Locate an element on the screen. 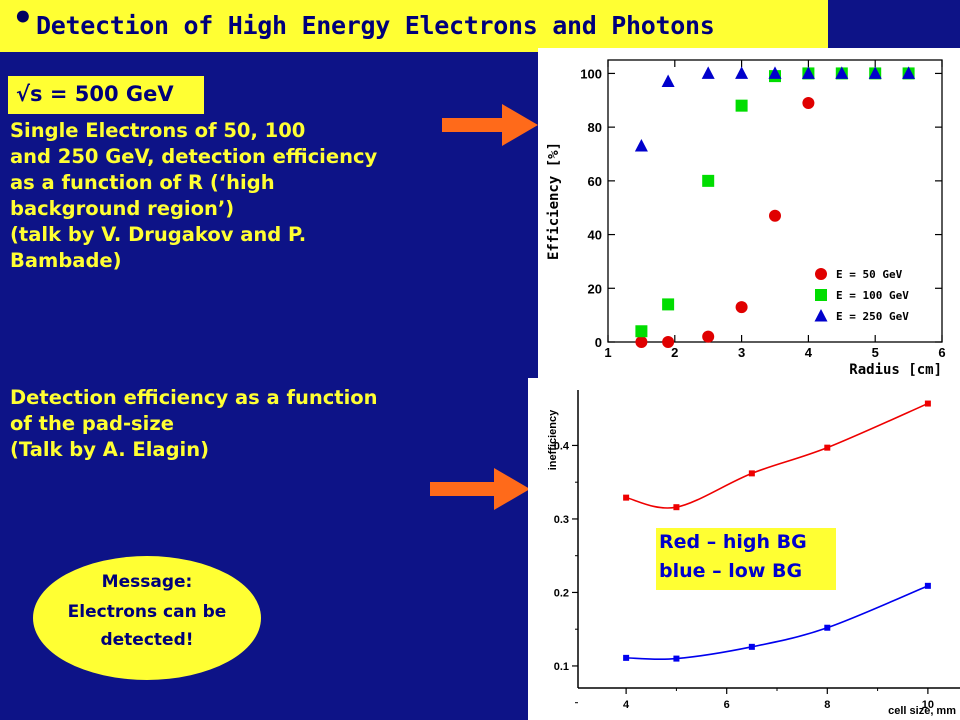 This screenshot has width=960, height=720. description-line: (talk by V. Drugakov and P. is located at coordinates (158, 234).